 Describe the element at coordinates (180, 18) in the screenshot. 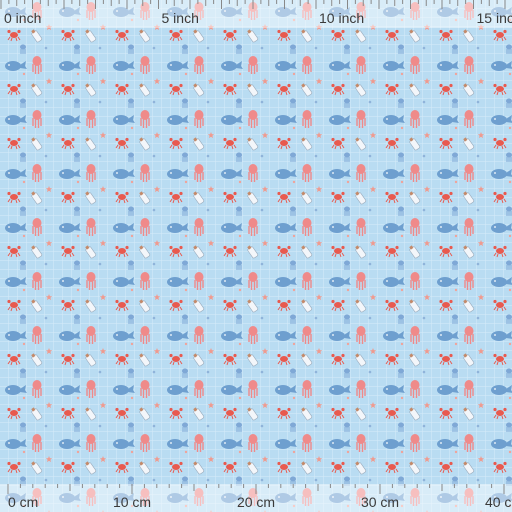

I see `ruler-label: 5 inch` at that location.